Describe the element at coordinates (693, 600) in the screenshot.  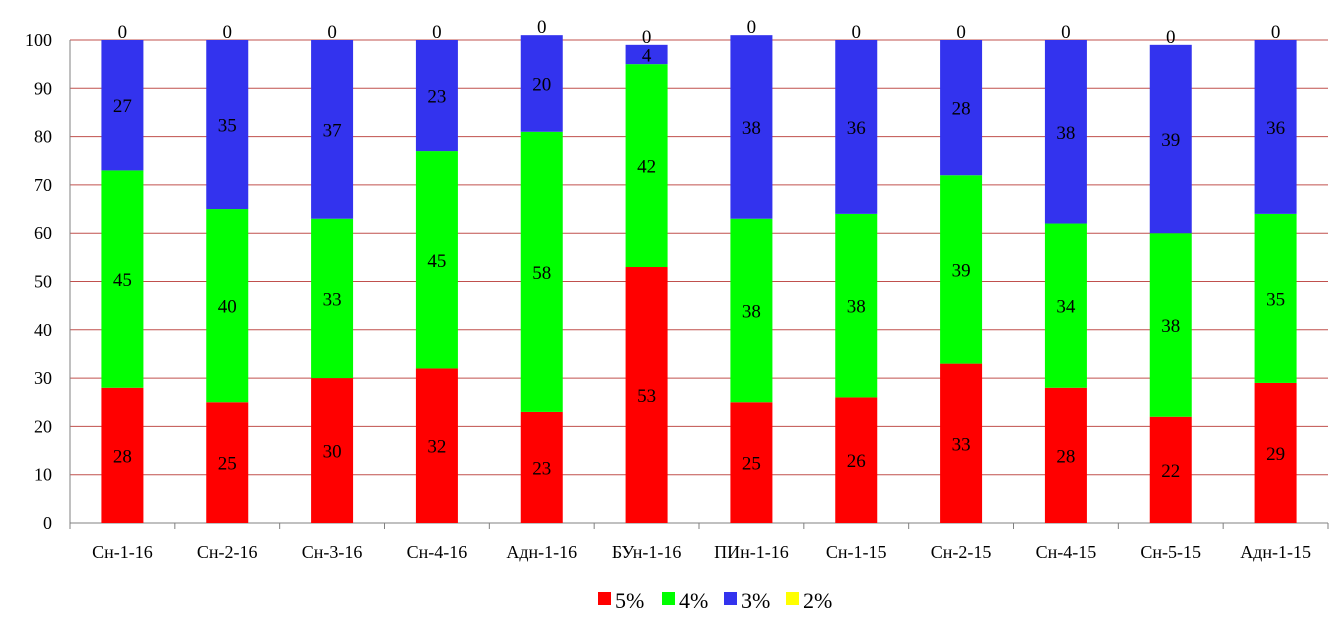
I see `legend-label: 4%` at that location.